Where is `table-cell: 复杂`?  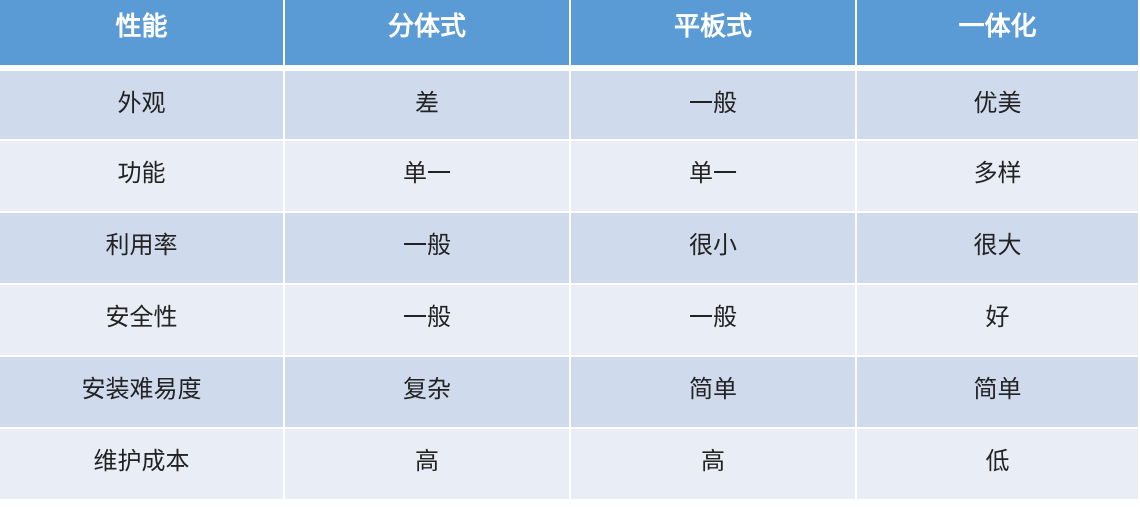 table-cell: 复杂 is located at coordinates (426, 392).